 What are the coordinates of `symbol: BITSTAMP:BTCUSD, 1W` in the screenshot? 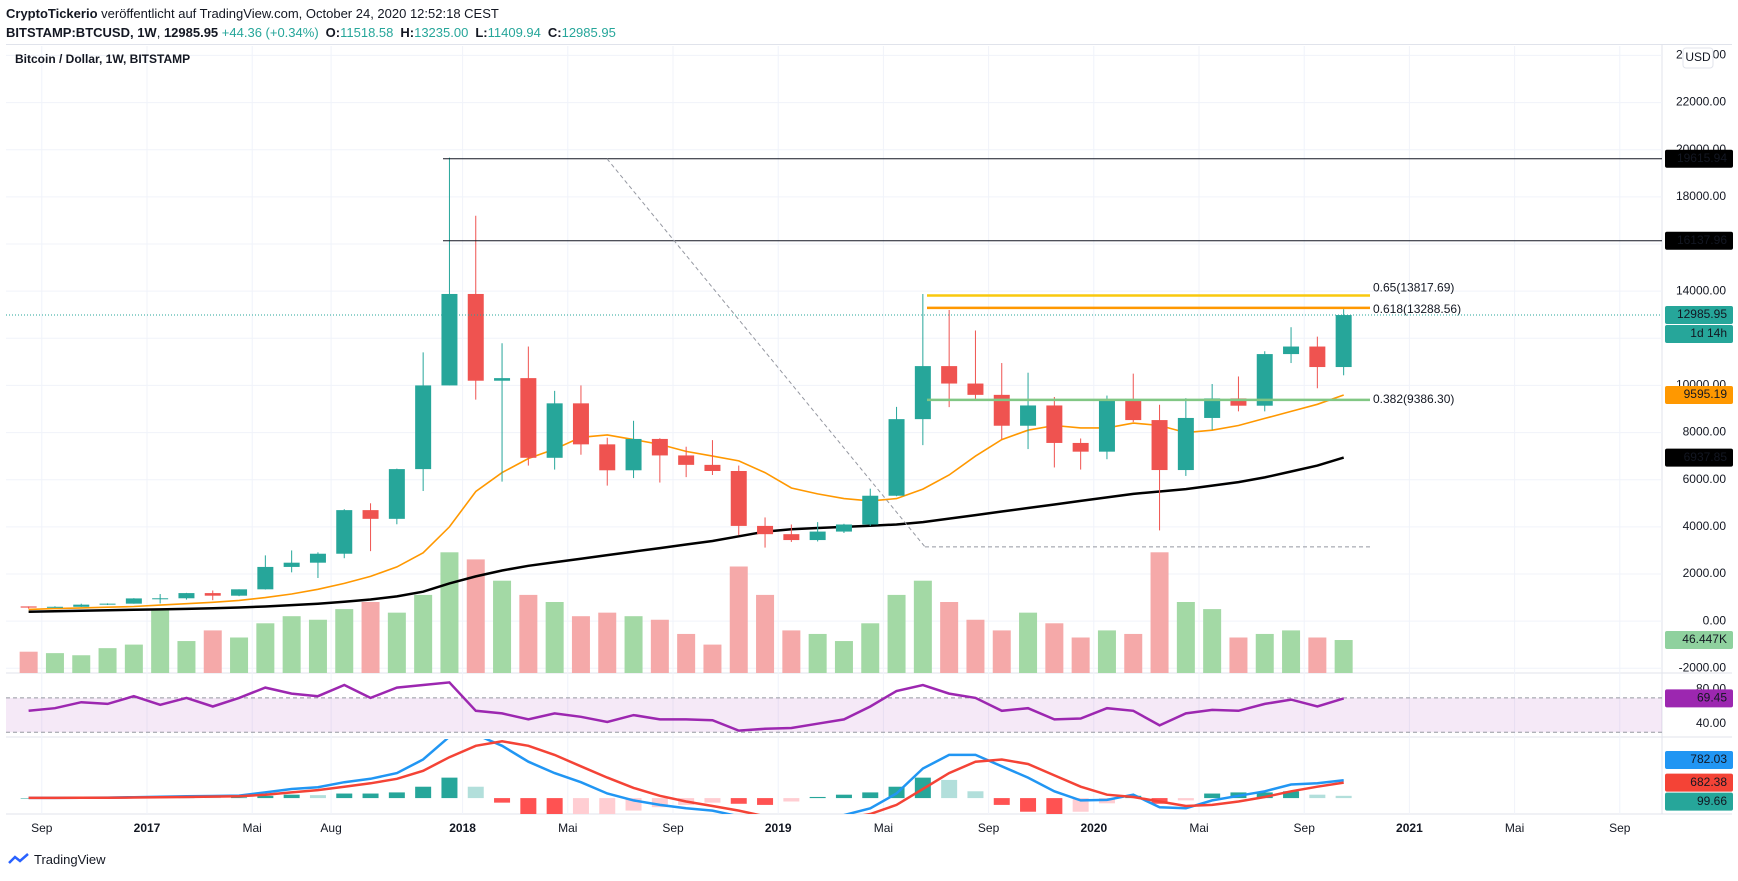 It's located at (81, 32).